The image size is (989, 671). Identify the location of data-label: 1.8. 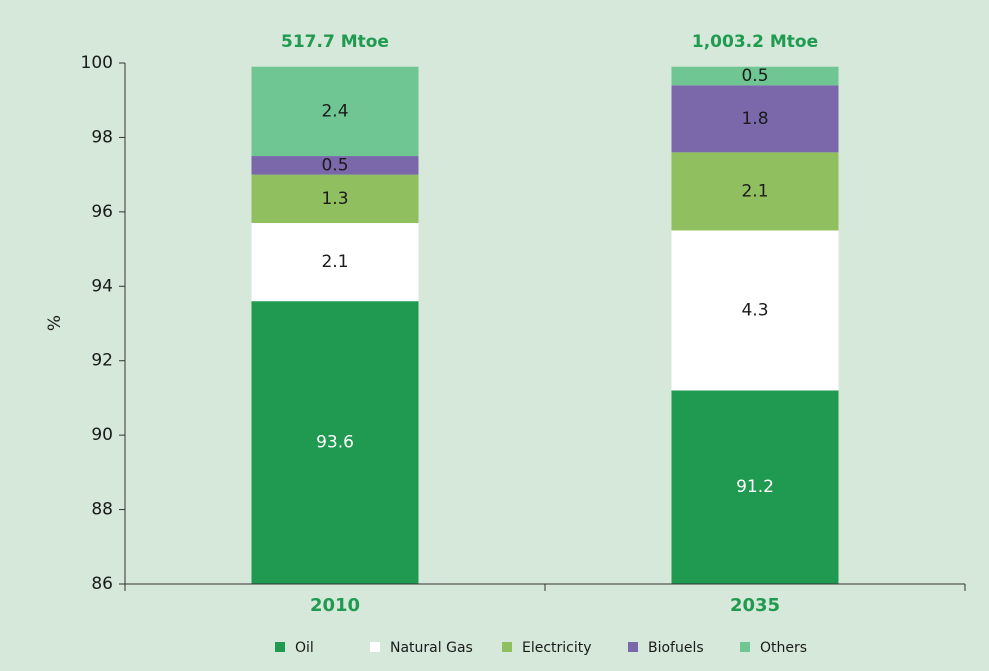
(754, 119).